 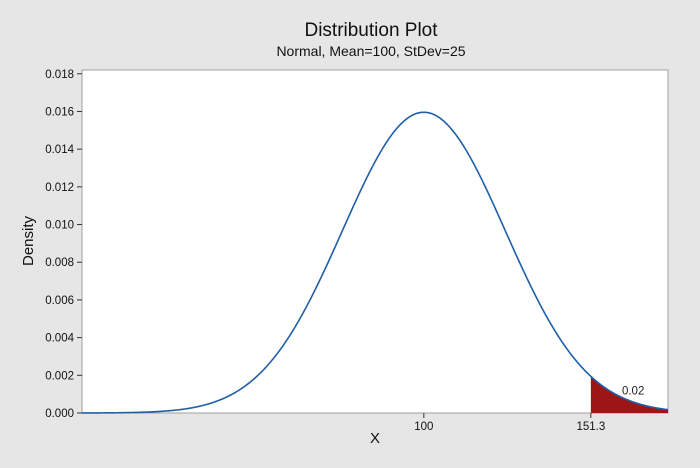 I want to click on y-tick-label: 0.018, so click(x=59, y=75).